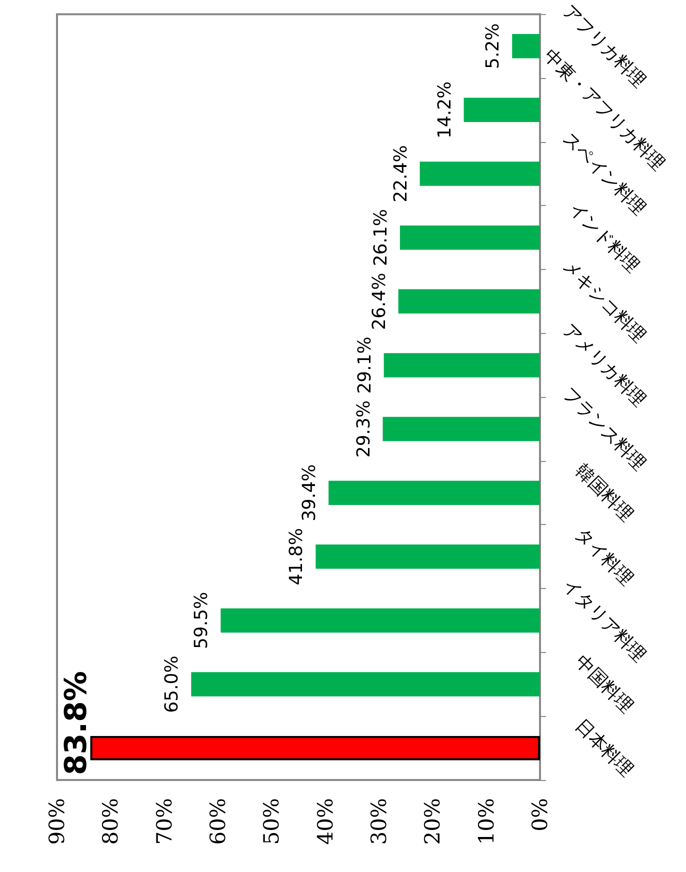 The image size is (686, 872). Describe the element at coordinates (172, 684) in the screenshot. I see `data-label: 65.0%` at that location.